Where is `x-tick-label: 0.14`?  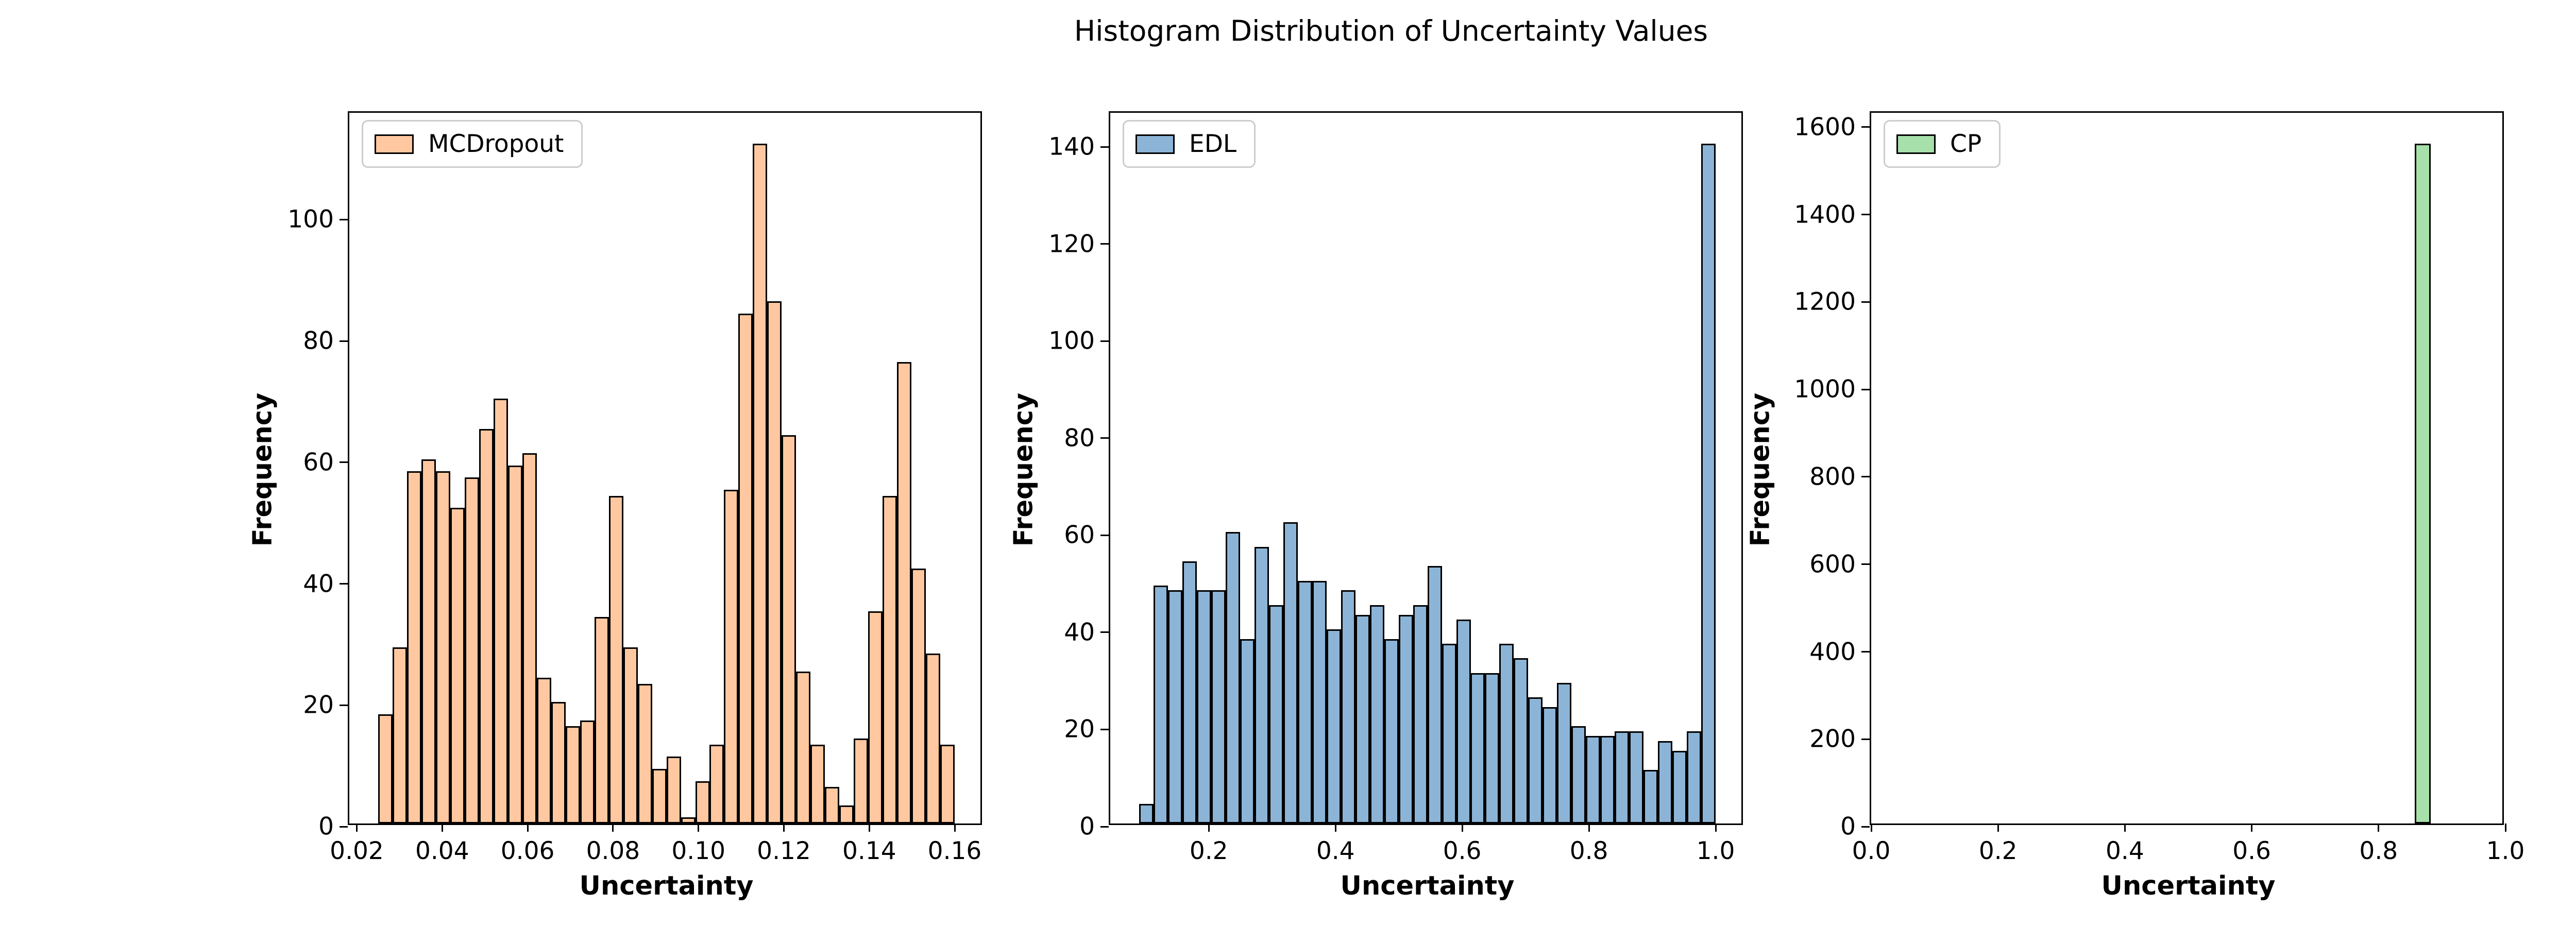 x-tick-label: 0.14 is located at coordinates (869, 851).